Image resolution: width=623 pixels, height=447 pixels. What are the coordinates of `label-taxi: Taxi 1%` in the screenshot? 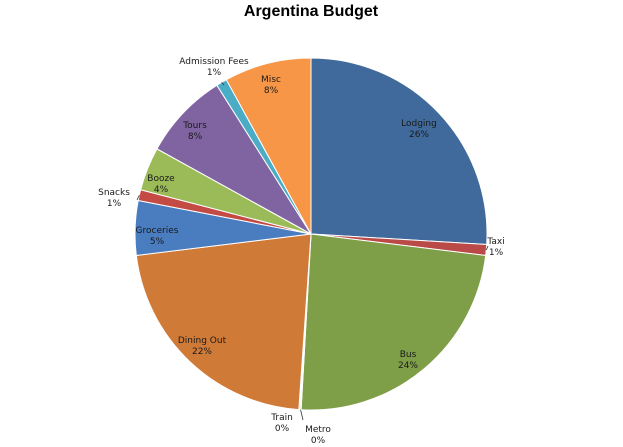 It's located at (495, 247).